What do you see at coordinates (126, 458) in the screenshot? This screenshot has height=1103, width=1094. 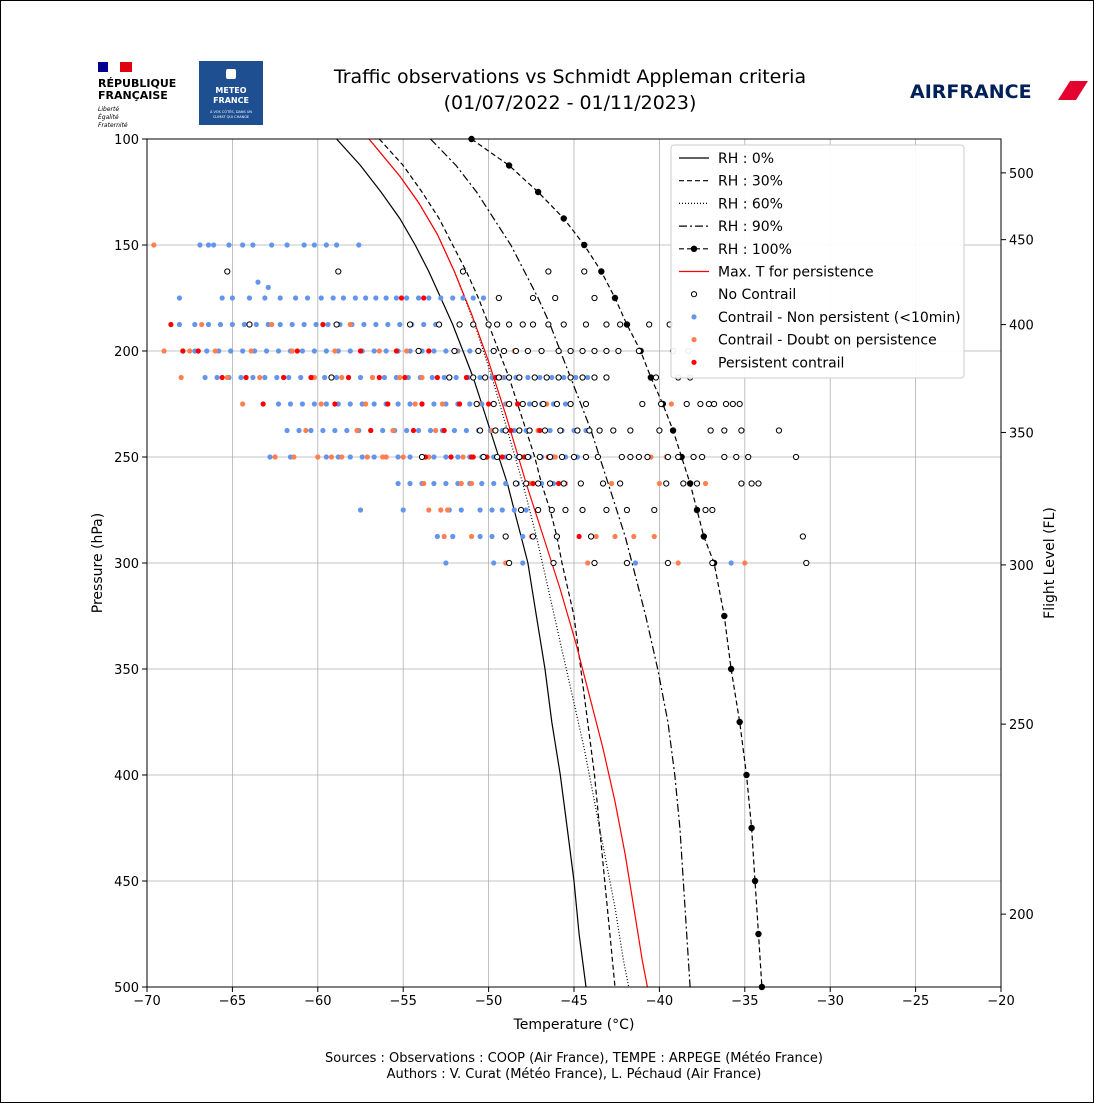 I see `y-tick-label: 250` at bounding box center [126, 458].